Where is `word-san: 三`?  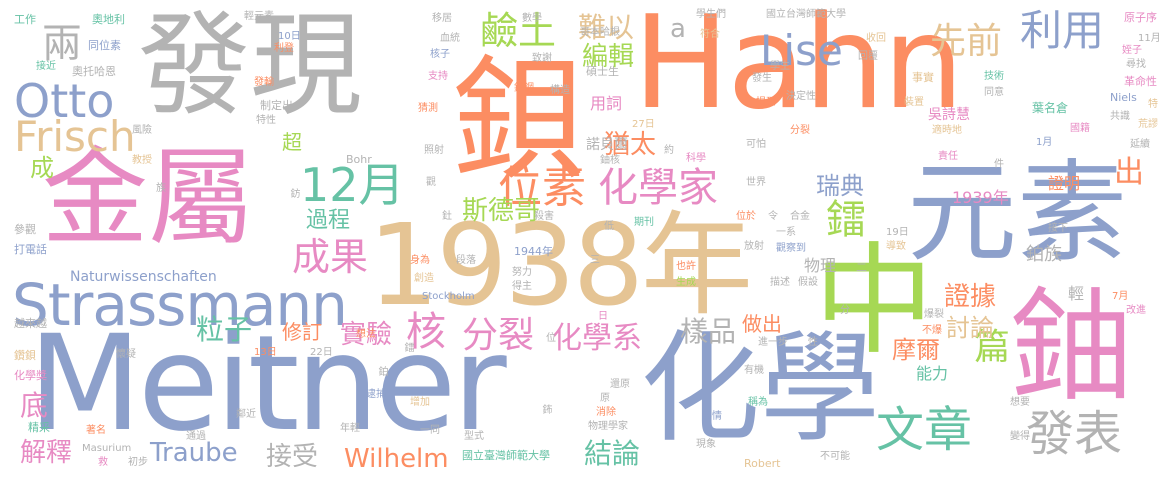 word-san: 三 is located at coordinates (595, 260).